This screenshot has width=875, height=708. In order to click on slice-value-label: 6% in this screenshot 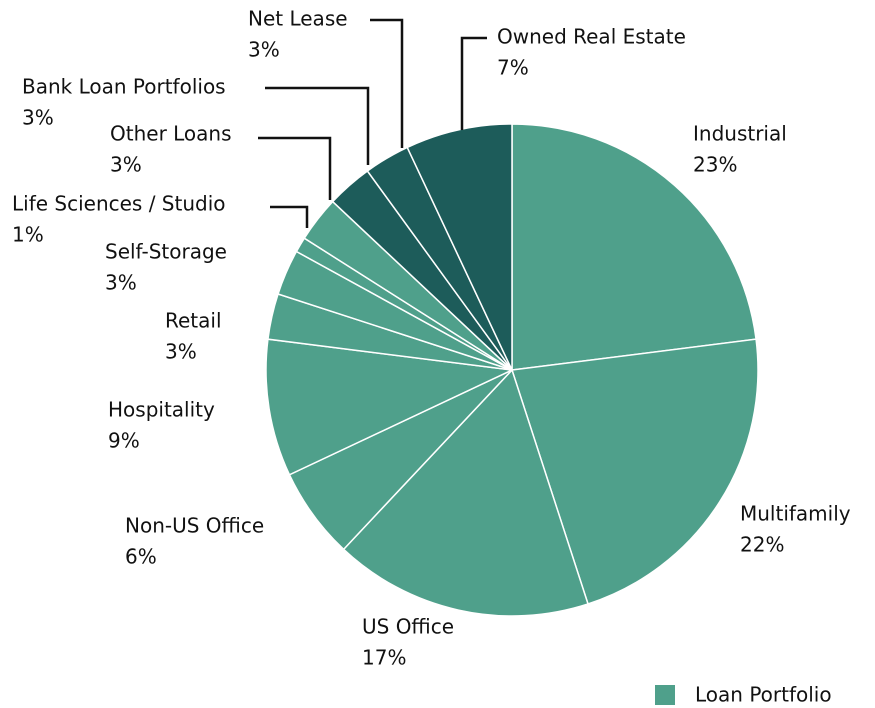, I will do `click(141, 557)`.